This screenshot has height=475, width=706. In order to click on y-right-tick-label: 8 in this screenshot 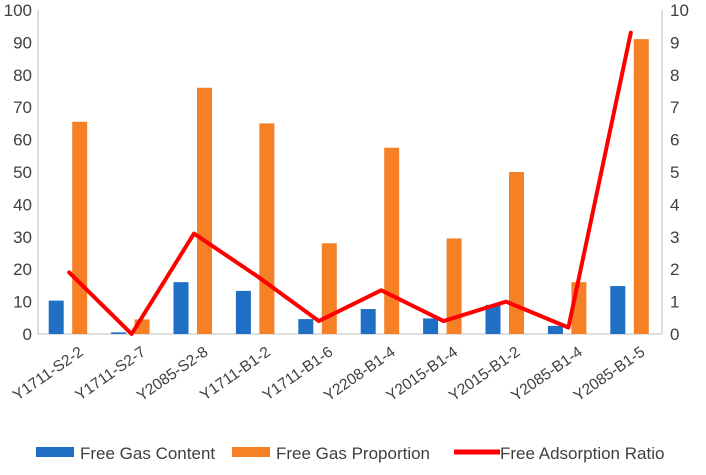, I will do `click(674, 75)`.